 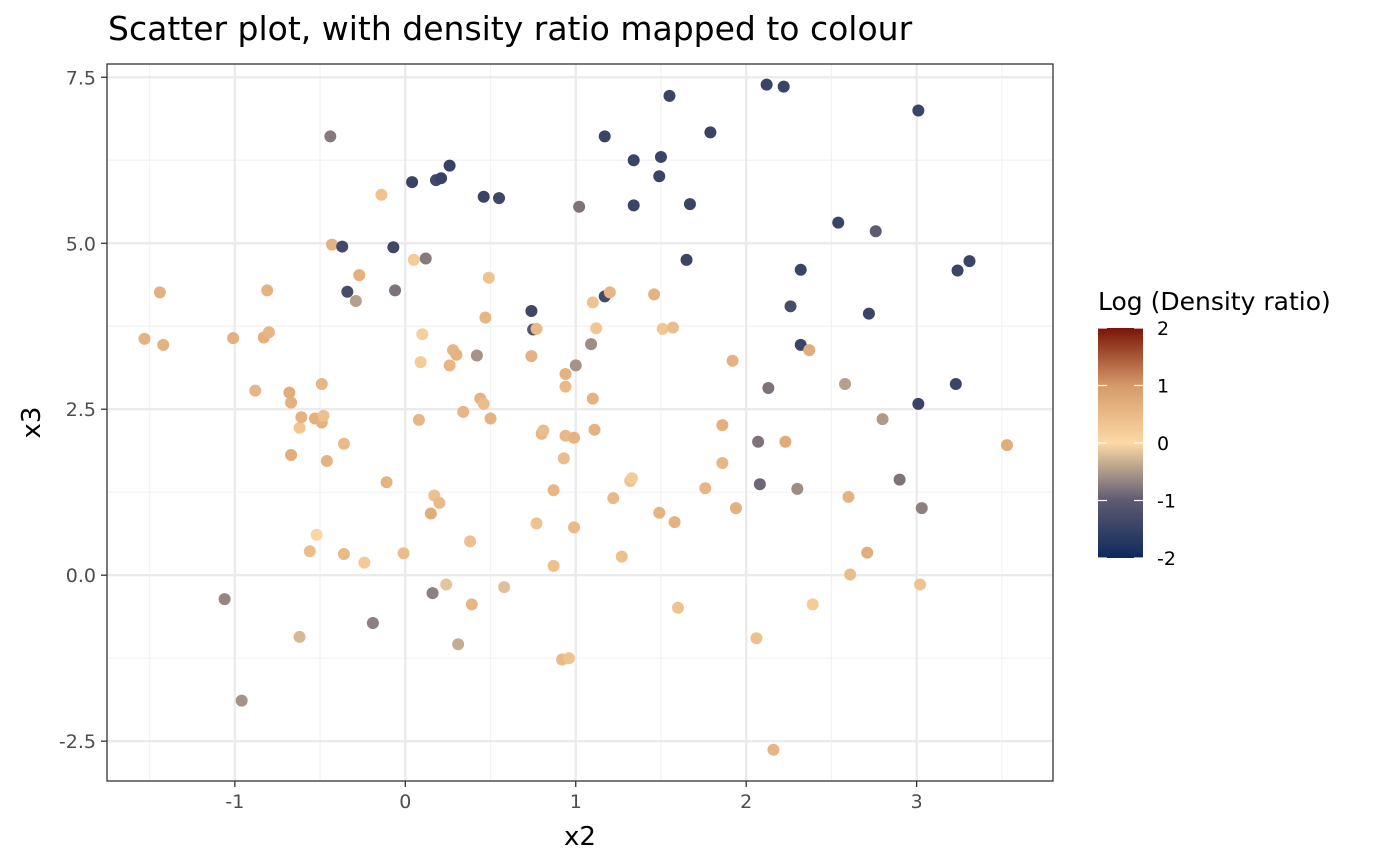 What do you see at coordinates (576, 802) in the screenshot?
I see `x-tick-label: 1` at bounding box center [576, 802].